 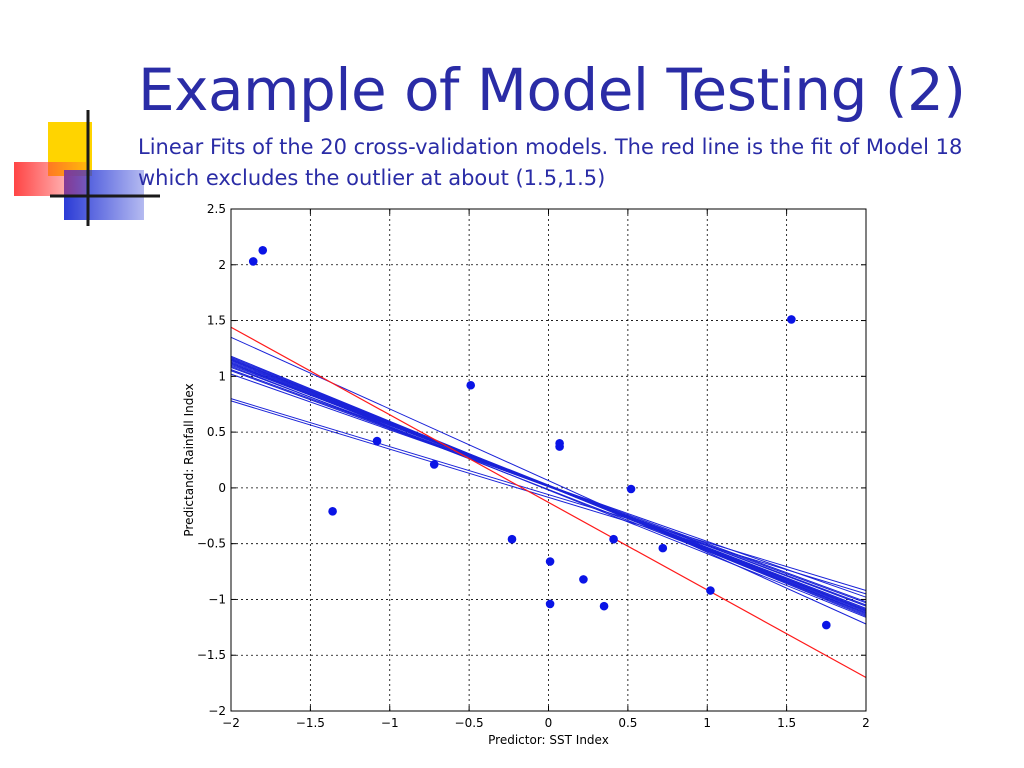 What do you see at coordinates (627, 723) in the screenshot?
I see `x-tick-label: 0.5` at bounding box center [627, 723].